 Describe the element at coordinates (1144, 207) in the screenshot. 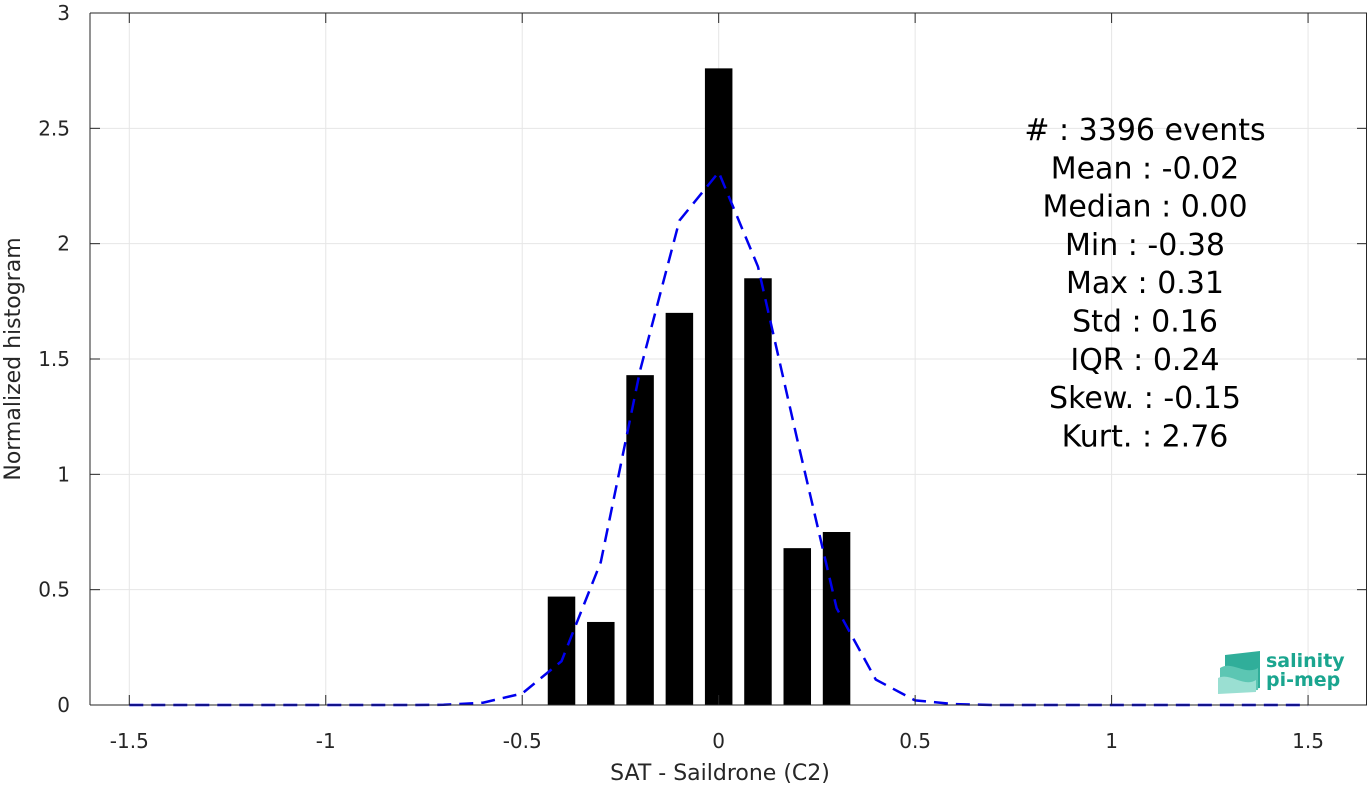

I see `stats-line: Median : 0.00` at that location.